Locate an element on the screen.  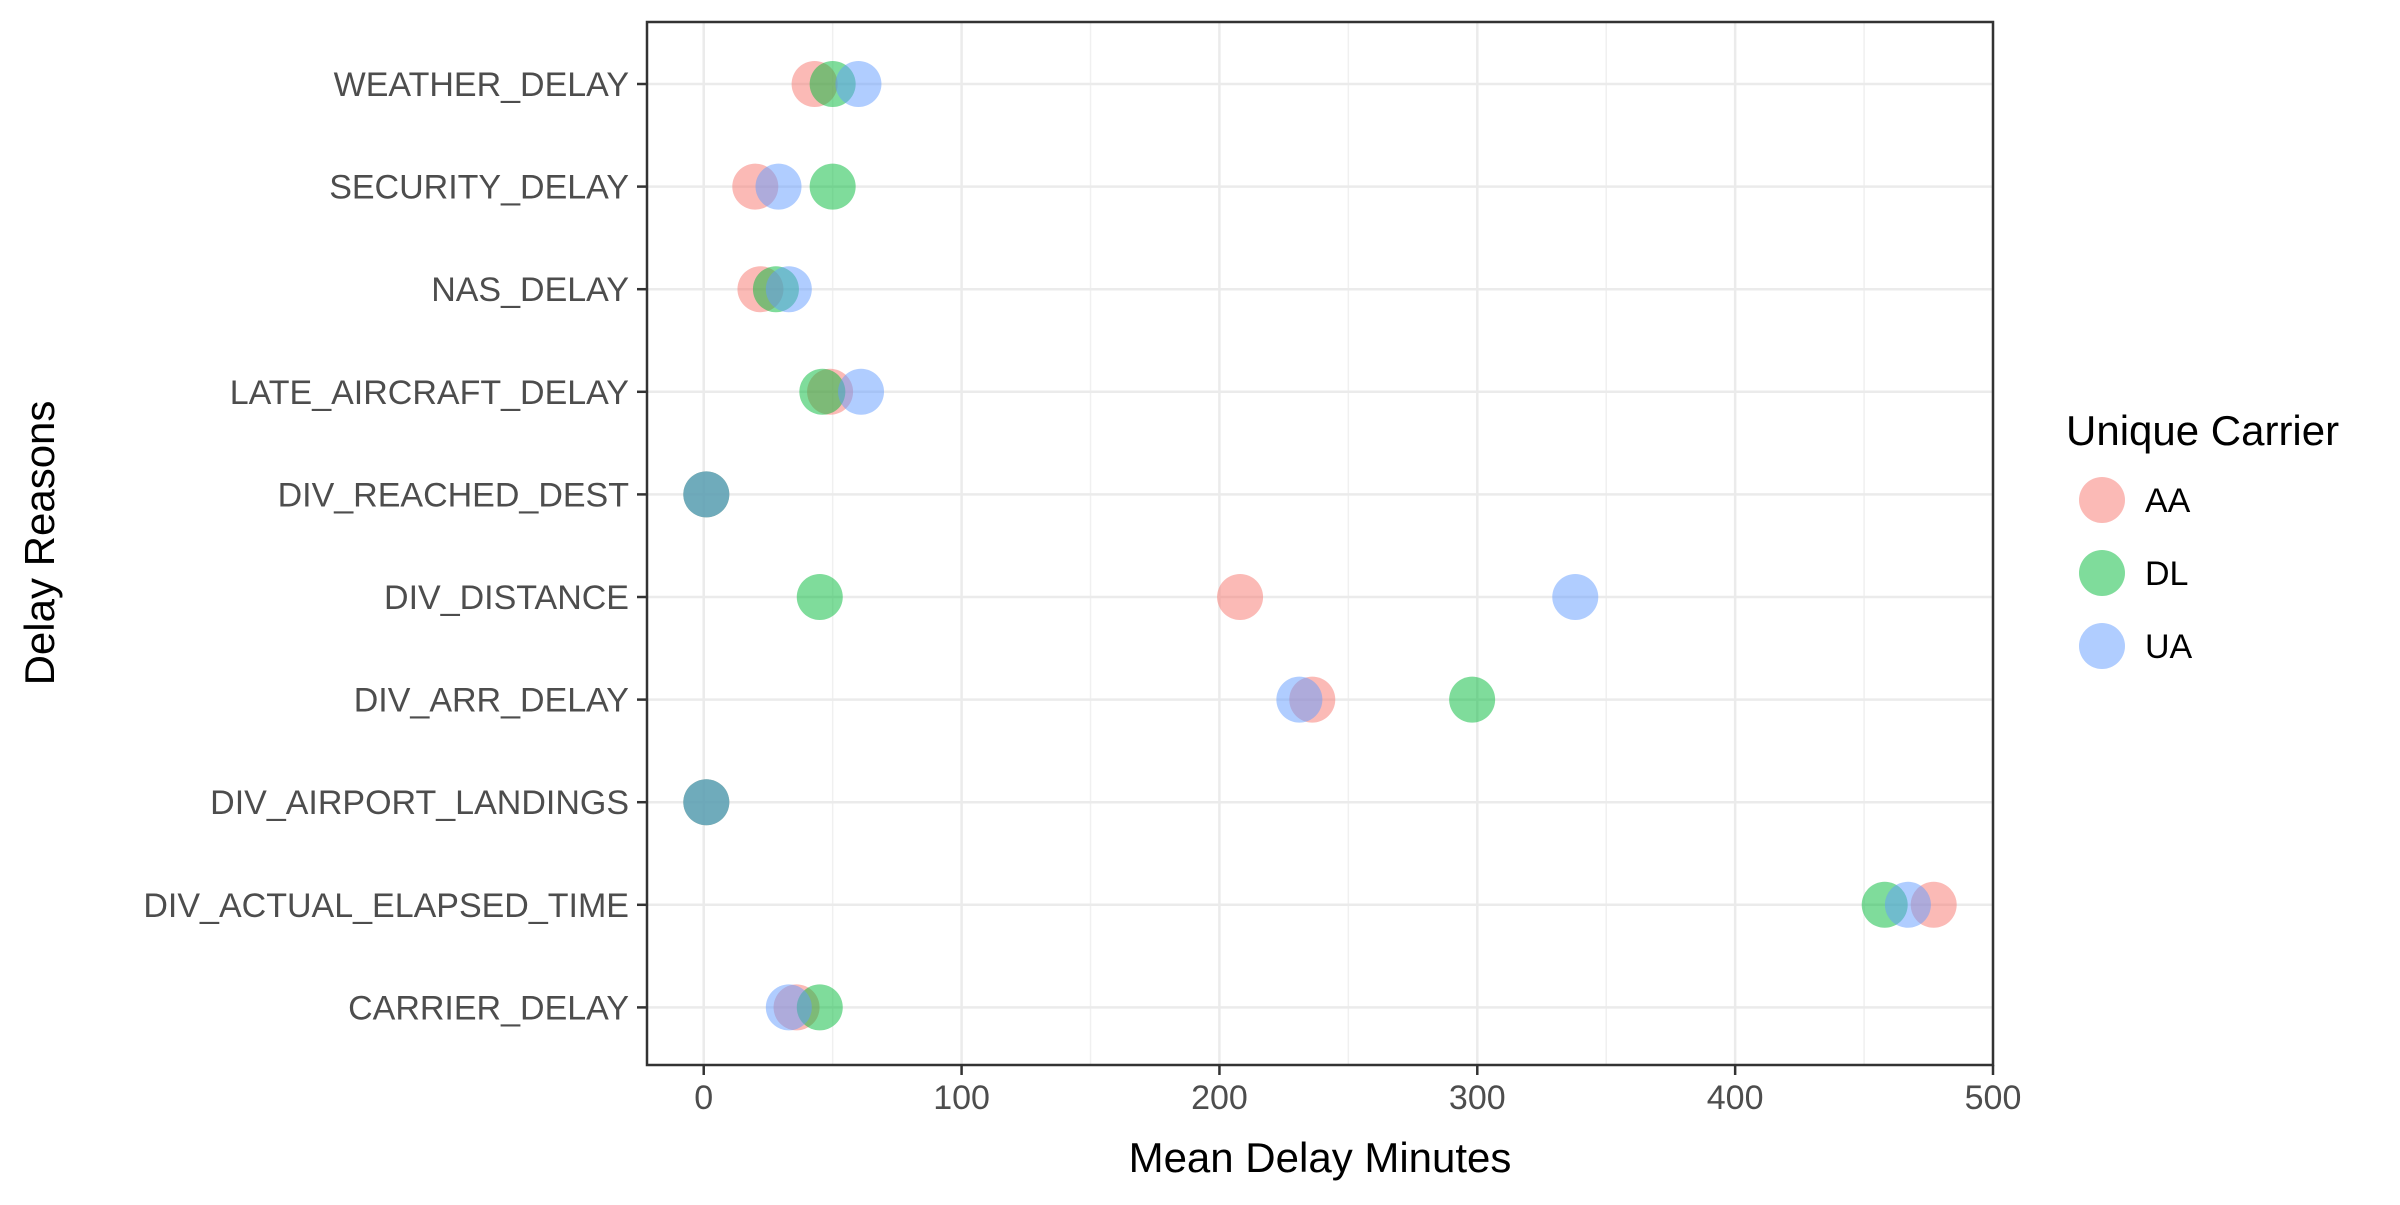
y-tick-label: DIV_DISTANCE is located at coordinates (506, 598).